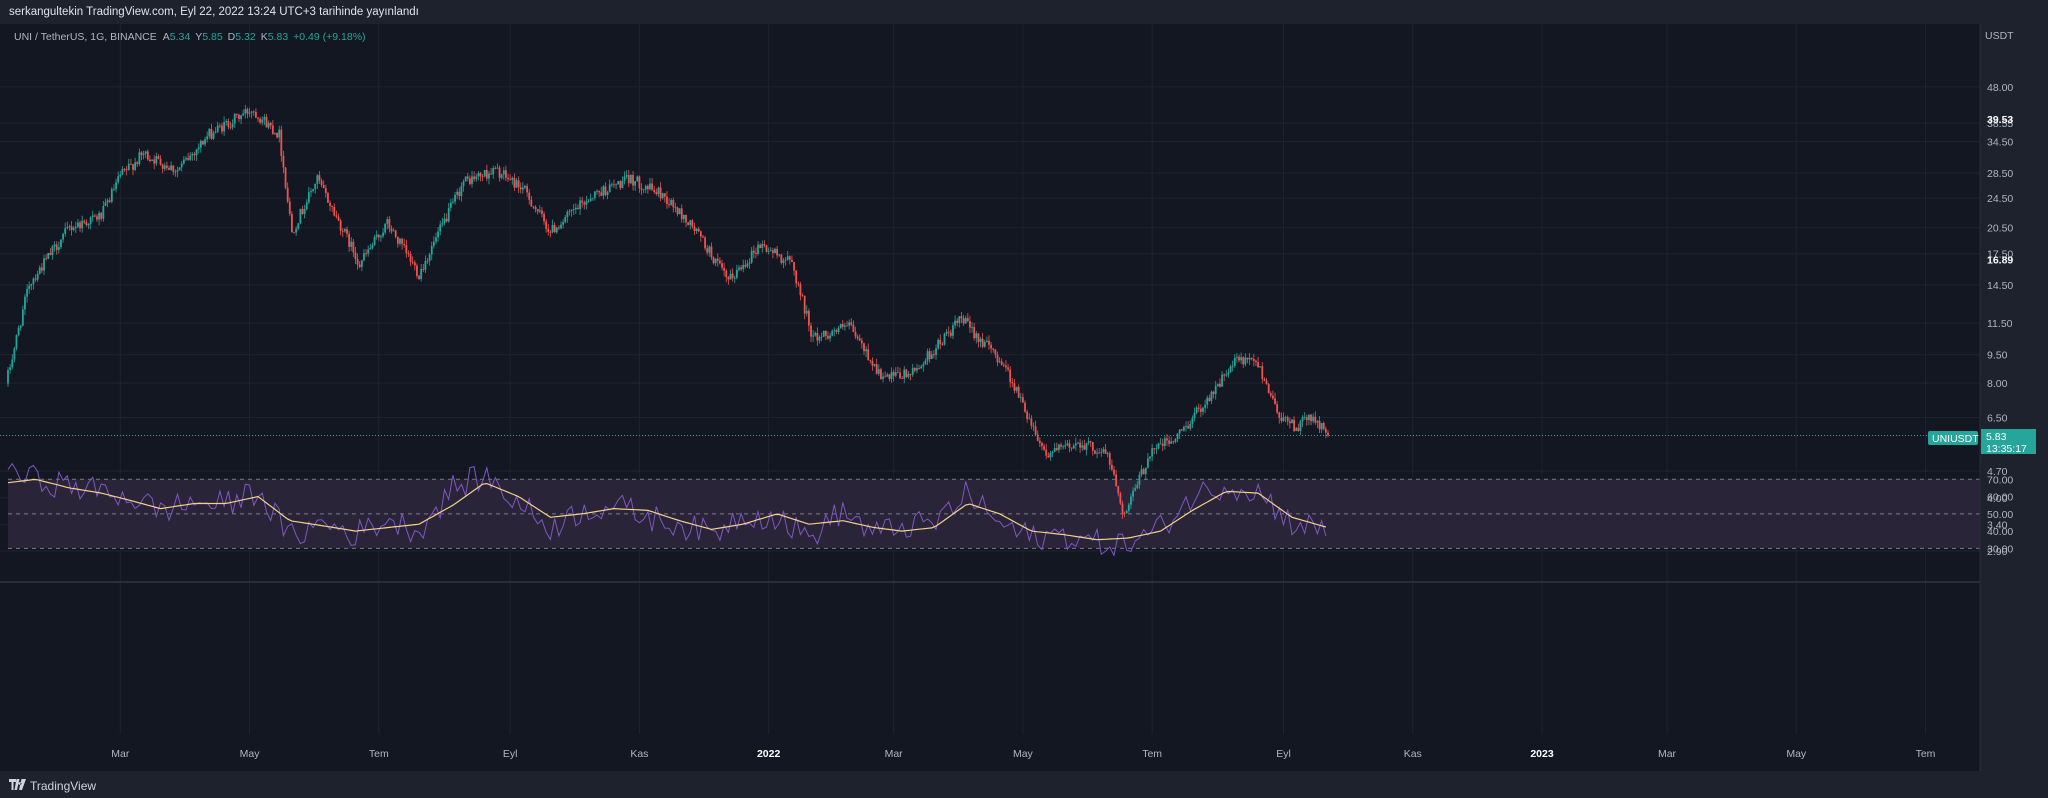 The height and width of the screenshot is (798, 2048). I want to click on time-tick-label: Kas, so click(1413, 754).